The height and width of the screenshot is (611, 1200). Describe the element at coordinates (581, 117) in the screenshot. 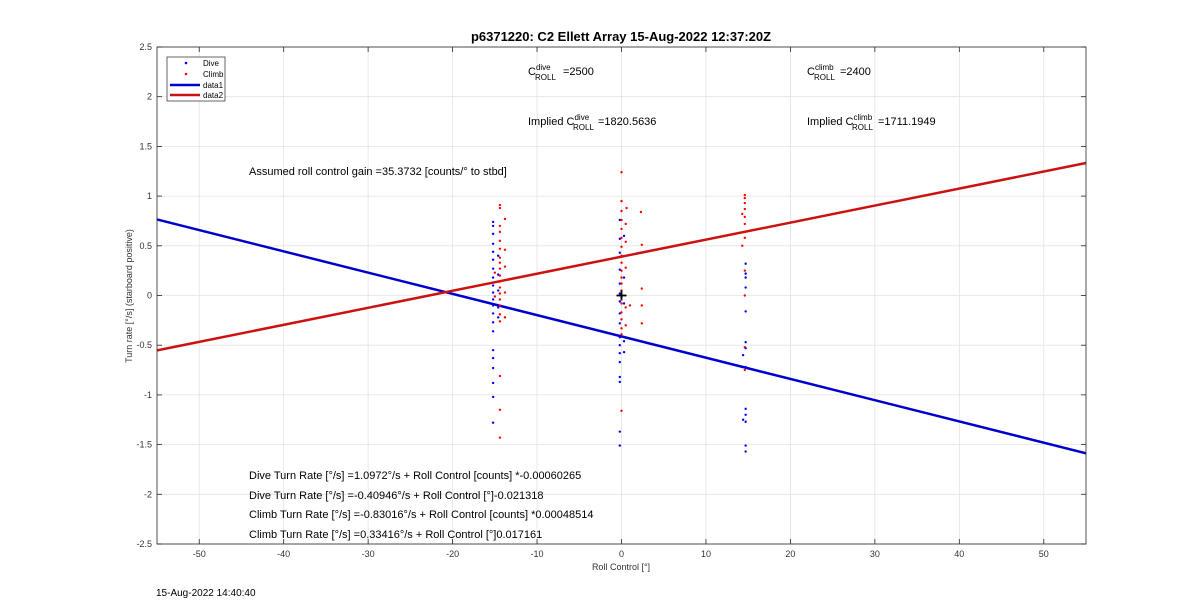

I see `implied-dive-sup: dive` at that location.